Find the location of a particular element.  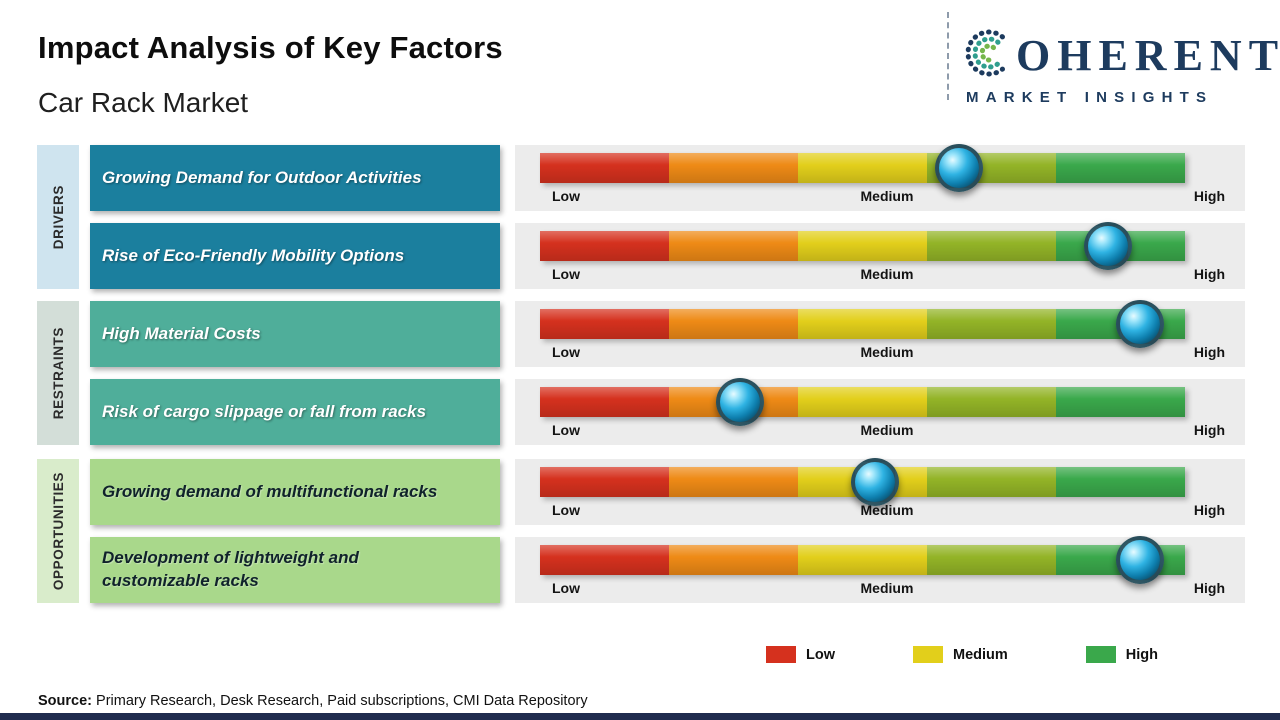

impact-row: High Material Costs Low Medium High is located at coordinates (667, 333).